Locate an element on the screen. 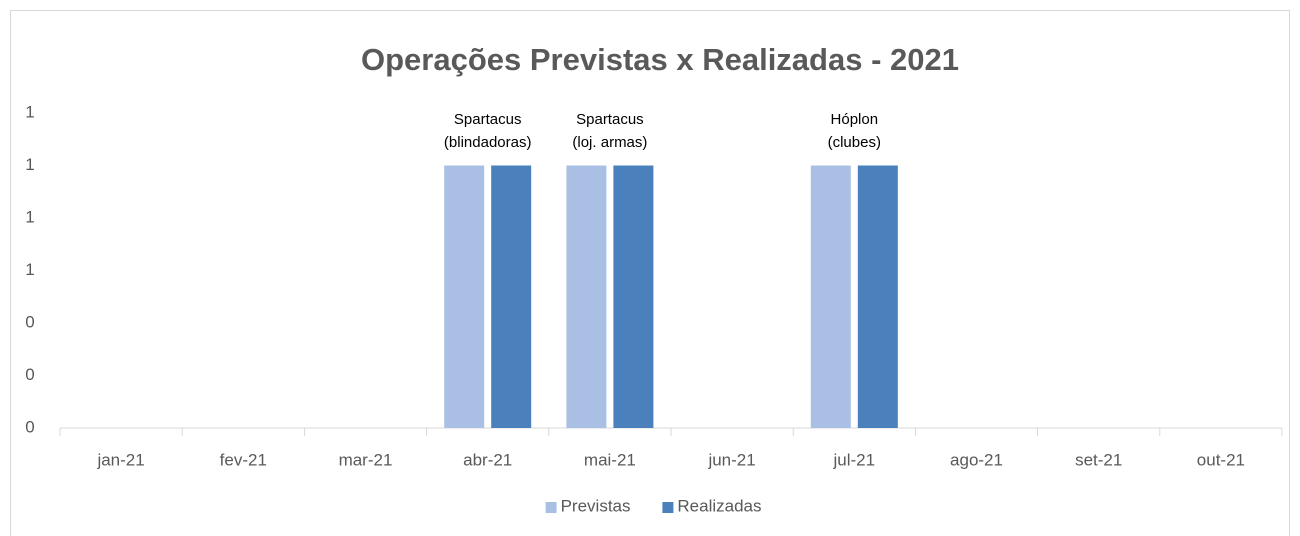 The width and height of the screenshot is (1300, 536). legend-label: Realizadas is located at coordinates (719, 505).